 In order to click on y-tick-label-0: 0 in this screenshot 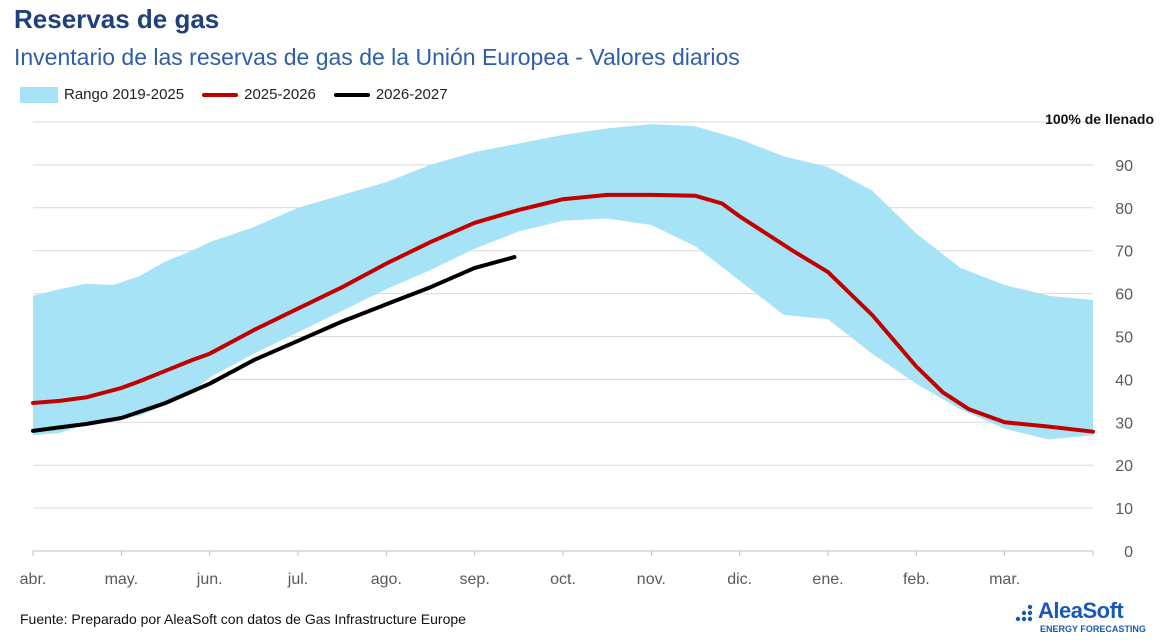, I will do `click(1128, 552)`.